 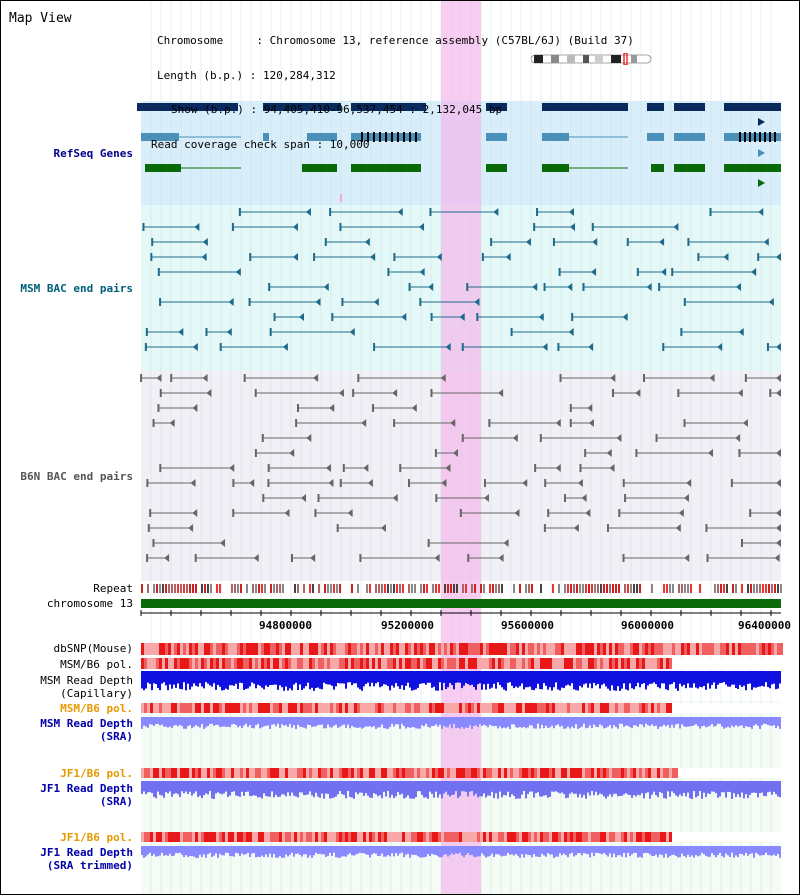 I want to click on repeat-track, so click(x=461, y=588).